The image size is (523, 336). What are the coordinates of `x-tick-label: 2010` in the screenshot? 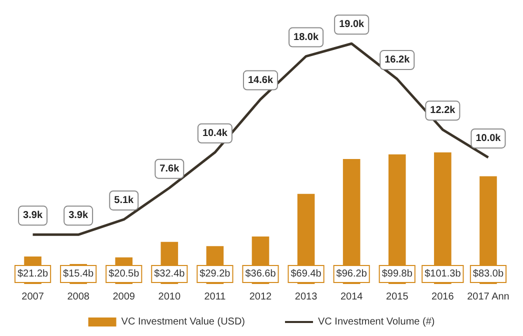 It's located at (169, 297).